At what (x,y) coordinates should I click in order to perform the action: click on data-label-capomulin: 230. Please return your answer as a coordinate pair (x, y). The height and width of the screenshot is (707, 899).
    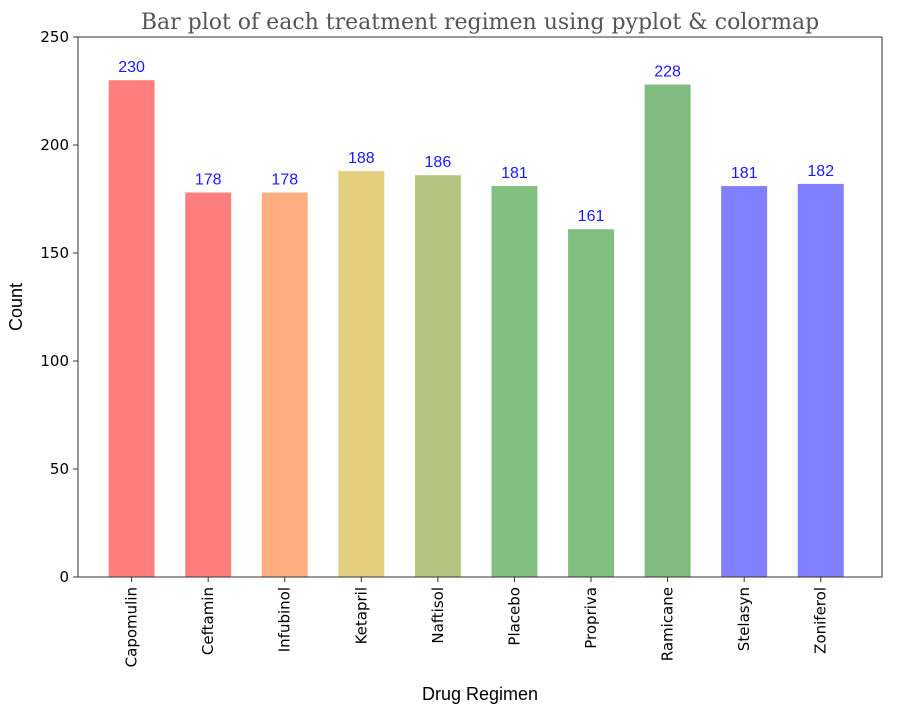
    Looking at the image, I should click on (131, 67).